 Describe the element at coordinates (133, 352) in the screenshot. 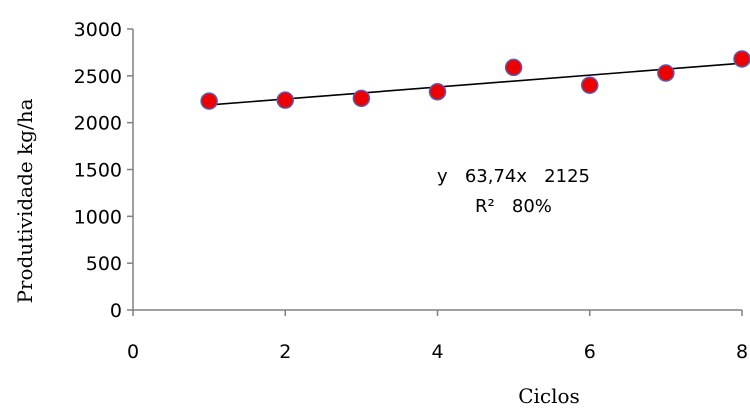

I see `x-tick-label: 0` at that location.